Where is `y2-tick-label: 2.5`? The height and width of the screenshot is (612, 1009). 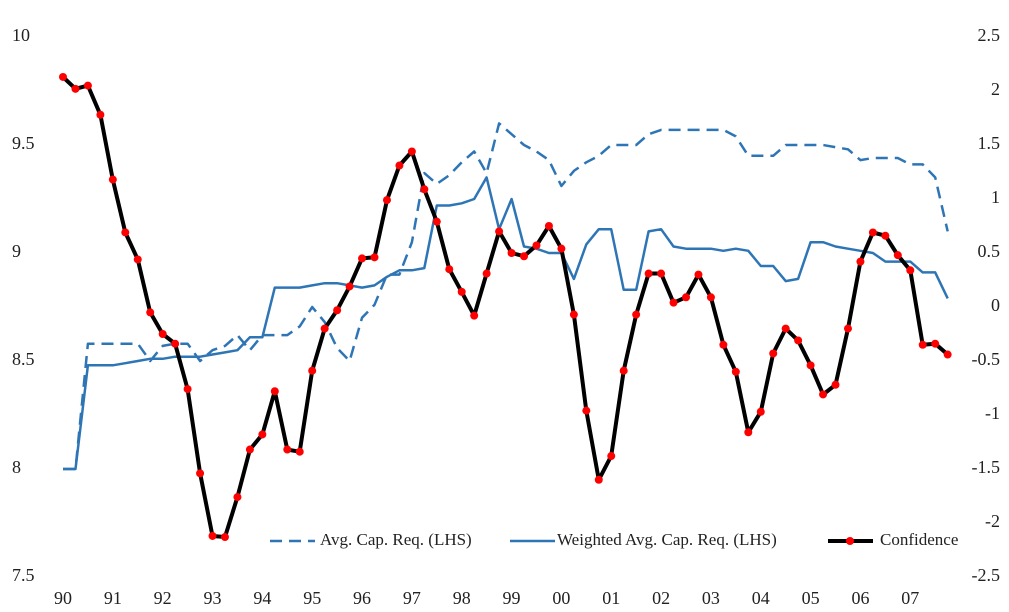 y2-tick-label: 2.5 is located at coordinates (989, 35).